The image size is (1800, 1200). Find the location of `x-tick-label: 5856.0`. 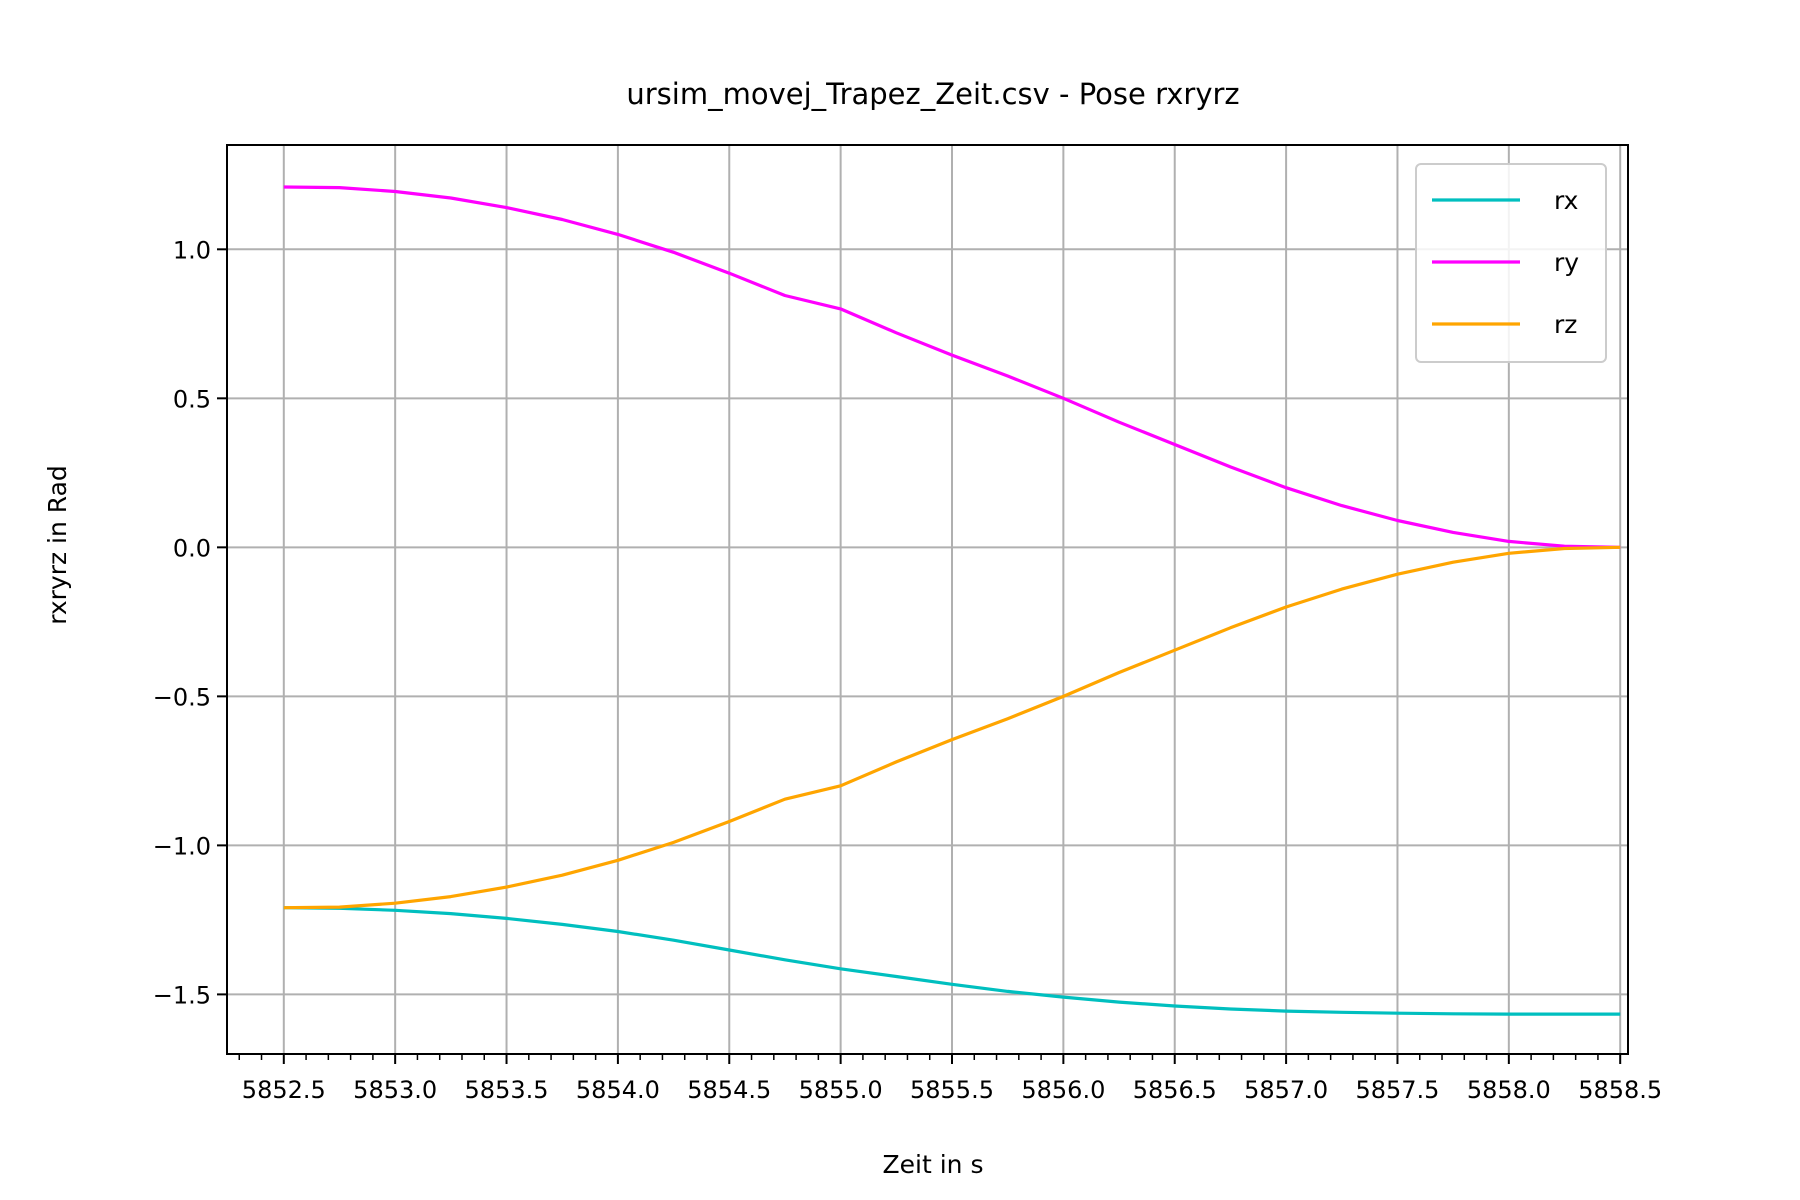

x-tick-label: 5856.0 is located at coordinates (1063, 1090).